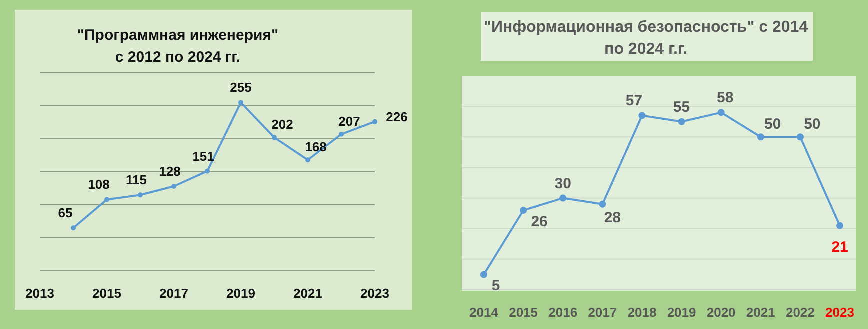  Describe the element at coordinates (136, 180) in the screenshot. I see `data-label: 115` at that location.